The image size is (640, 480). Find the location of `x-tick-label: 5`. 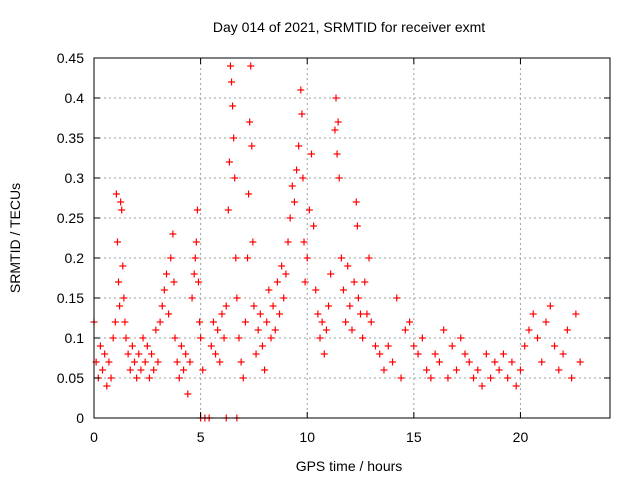

x-tick-label: 5 is located at coordinates (201, 437).